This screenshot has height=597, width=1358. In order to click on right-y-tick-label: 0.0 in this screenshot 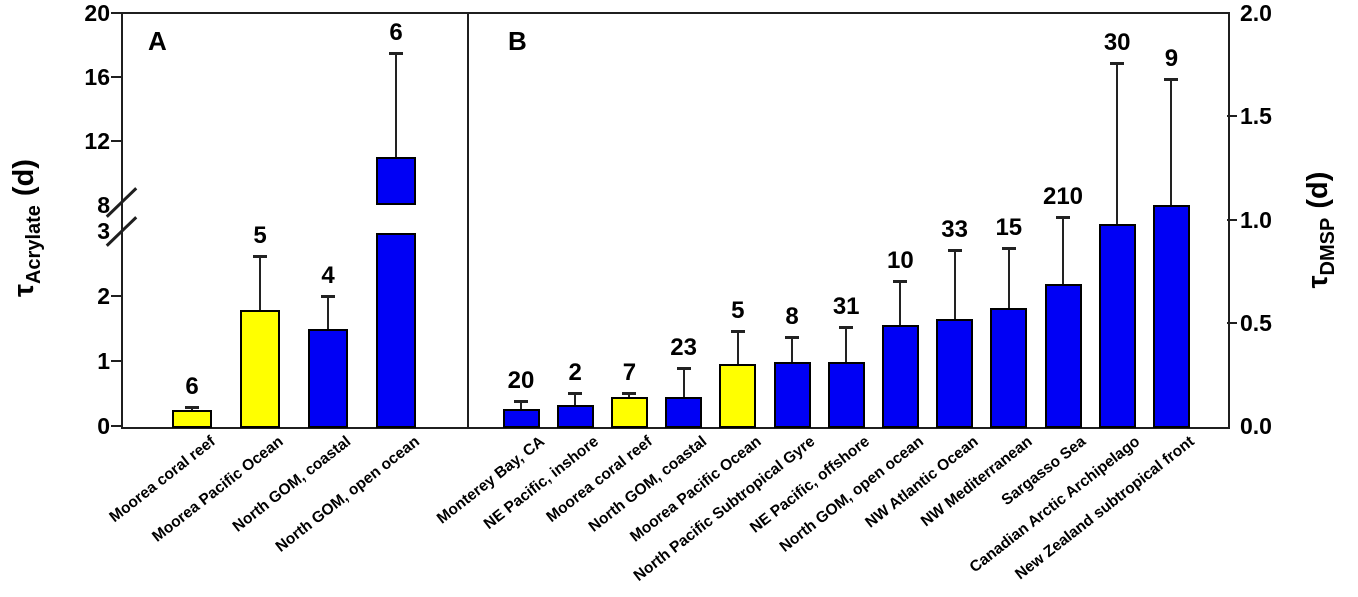, I will do `click(1256, 426)`.